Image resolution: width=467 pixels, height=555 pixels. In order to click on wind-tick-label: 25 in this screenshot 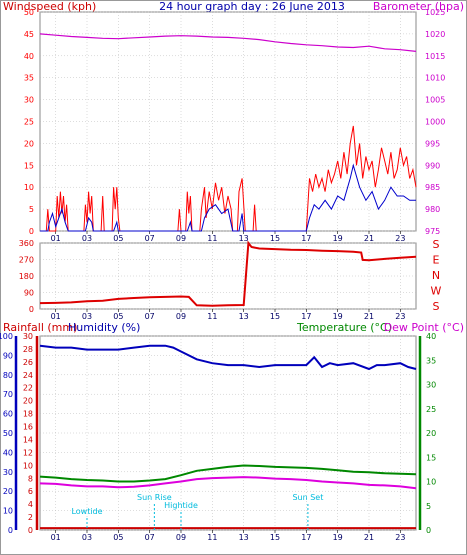, I will do `click(29, 122)`.